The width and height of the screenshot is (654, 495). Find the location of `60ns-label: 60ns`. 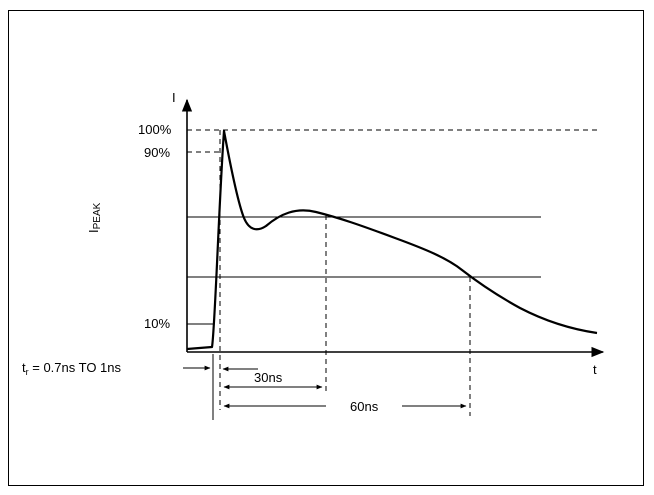

60ns-label: 60ns is located at coordinates (364, 406).